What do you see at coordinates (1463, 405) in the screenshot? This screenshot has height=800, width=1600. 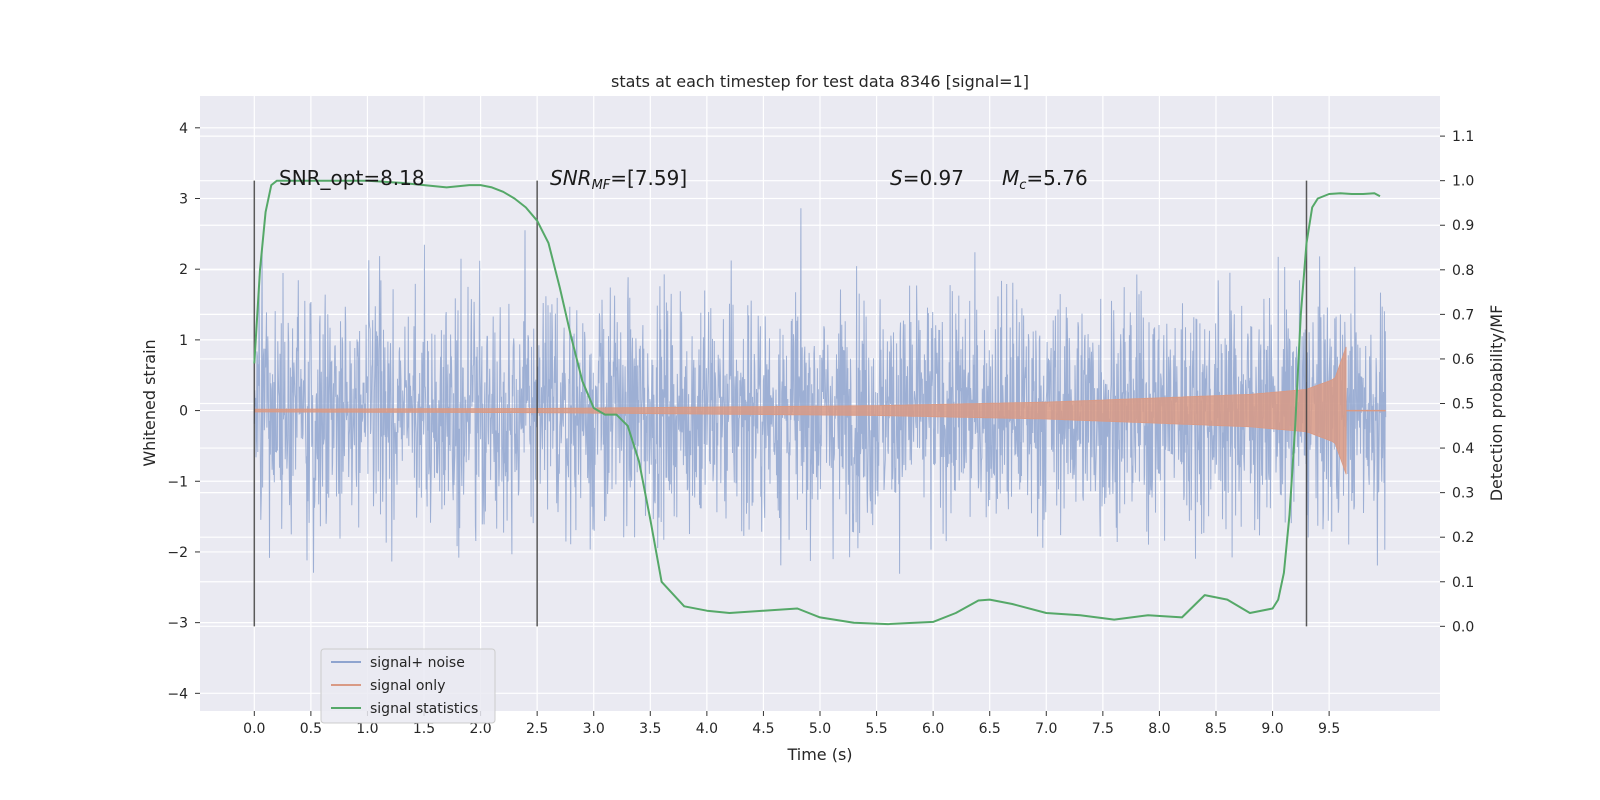 I see `y-right-tick-label-5: 0.5` at bounding box center [1463, 405].